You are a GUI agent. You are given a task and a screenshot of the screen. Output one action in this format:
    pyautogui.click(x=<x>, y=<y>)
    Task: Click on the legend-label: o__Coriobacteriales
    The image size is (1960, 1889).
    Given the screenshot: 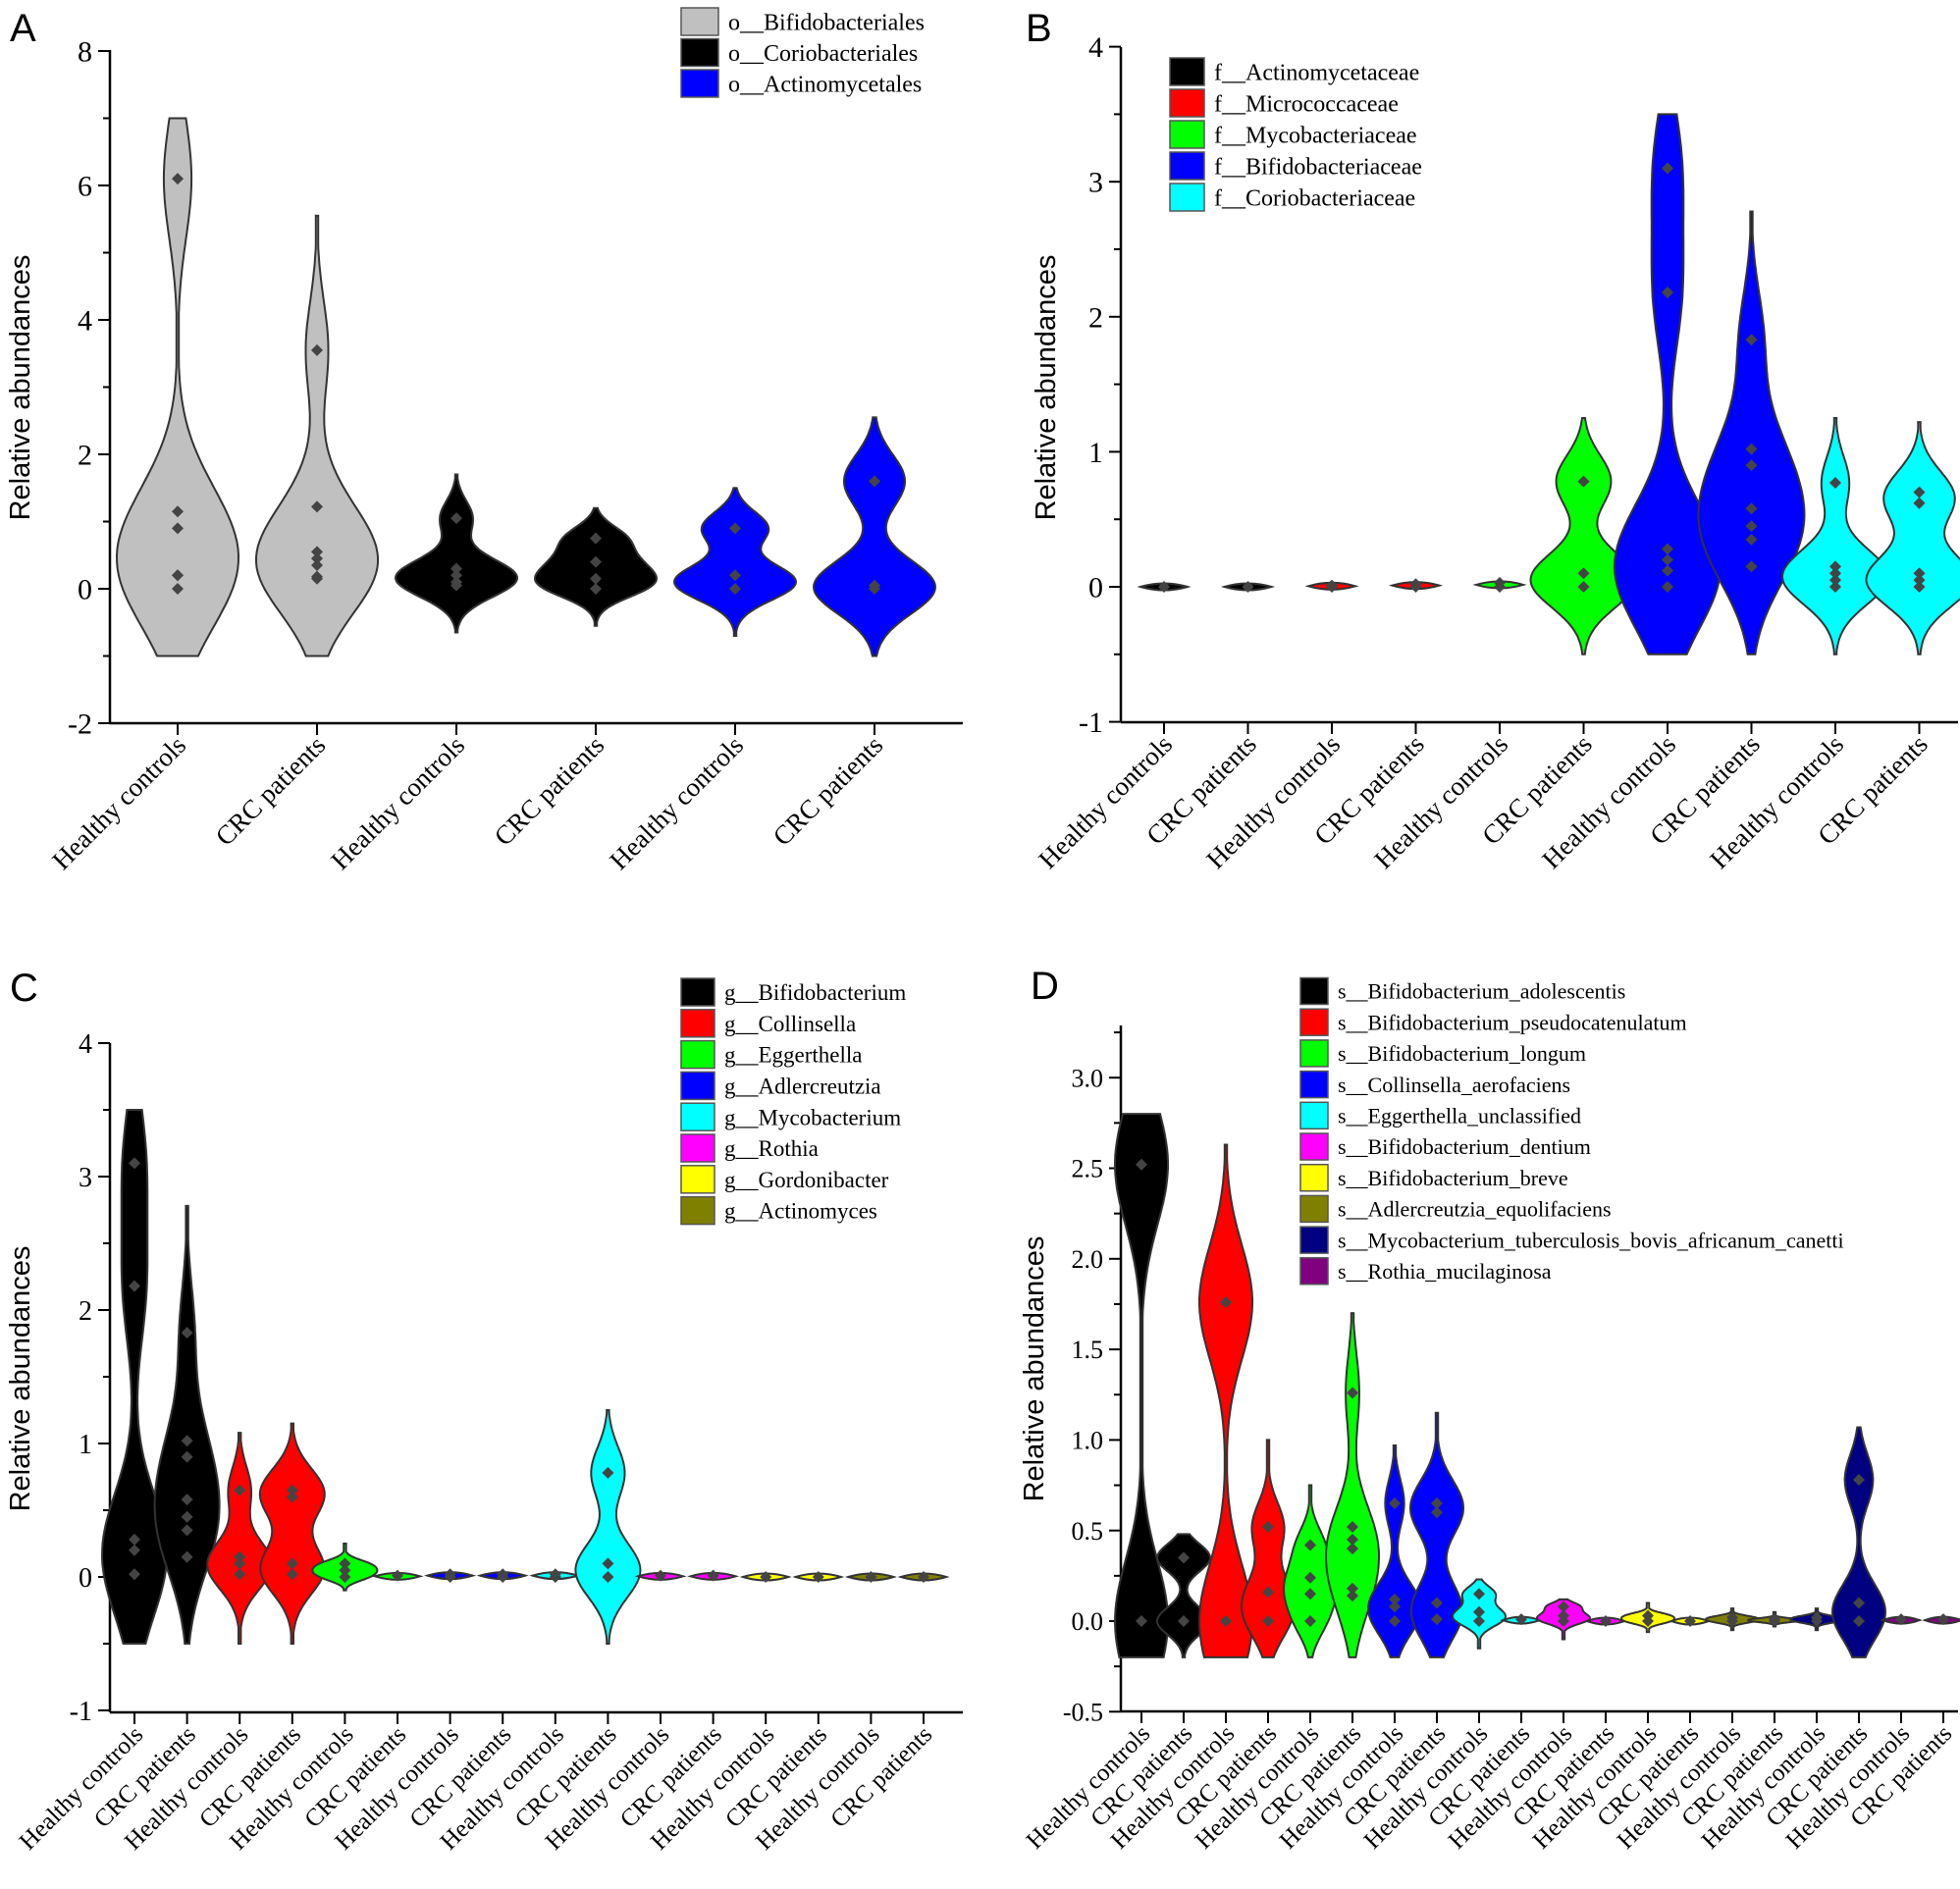 What is the action you would take?
    pyautogui.click(x=823, y=54)
    